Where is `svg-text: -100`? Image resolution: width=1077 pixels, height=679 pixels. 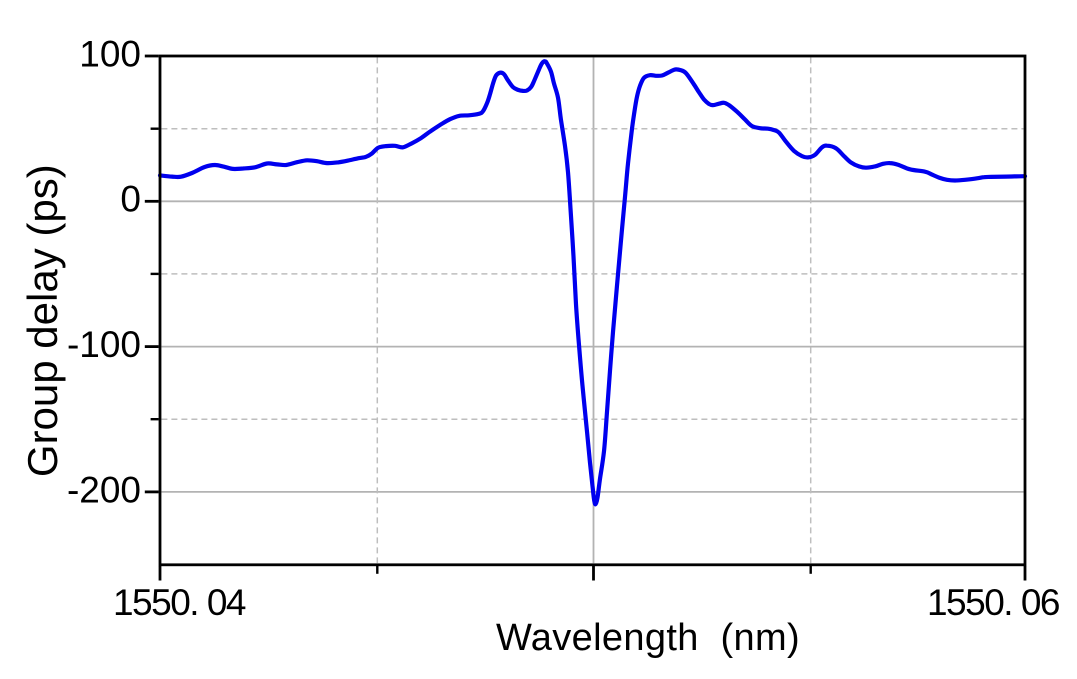 svg-text: -100 is located at coordinates (104, 344).